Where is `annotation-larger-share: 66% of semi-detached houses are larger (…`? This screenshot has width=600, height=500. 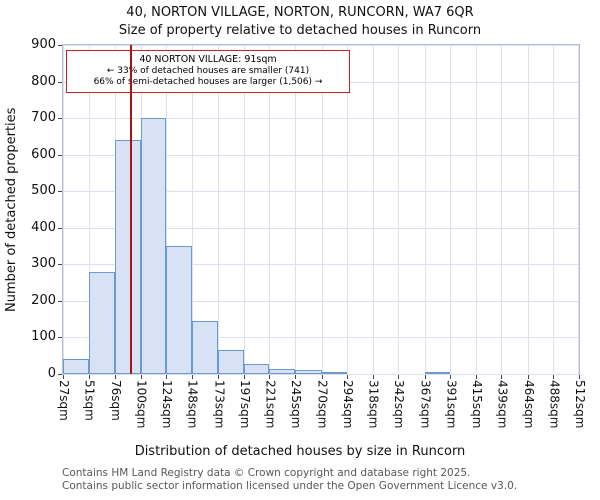 annotation-larger-share: 66% of semi-detached houses are larger (… is located at coordinates (208, 82).